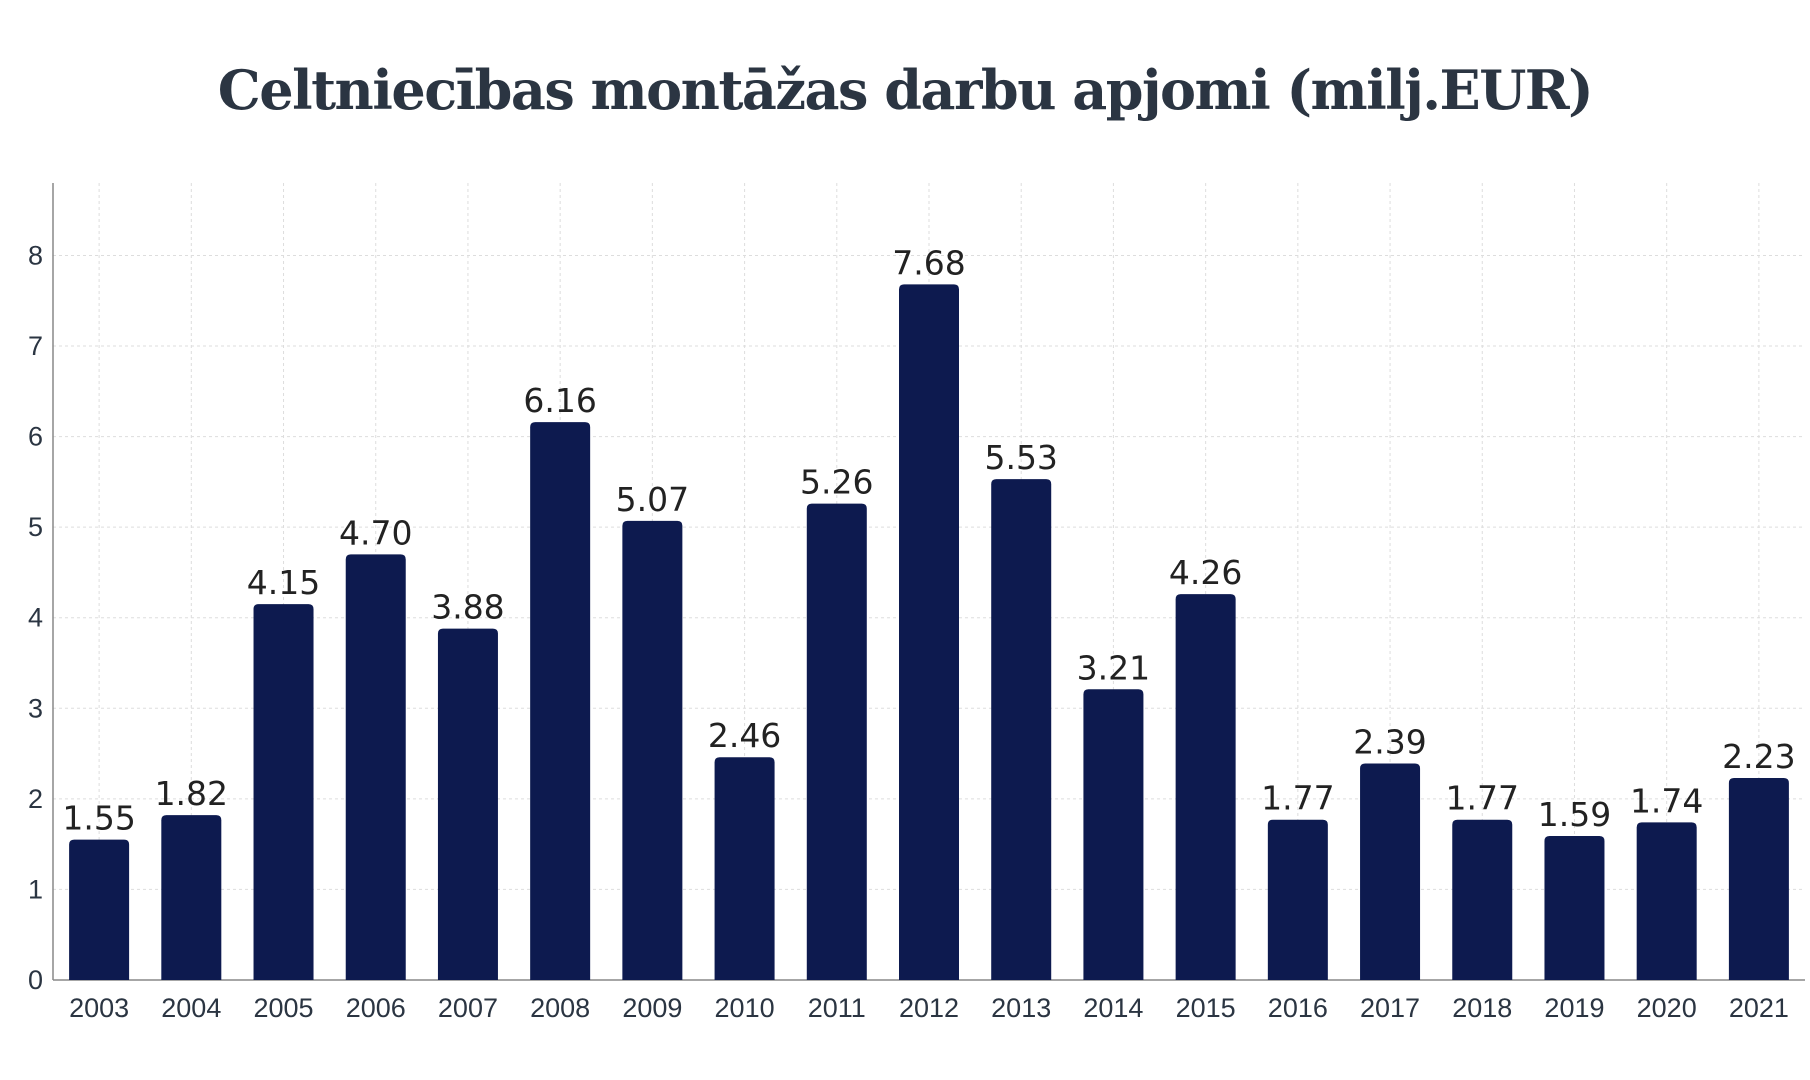 Image resolution: width=1810 pixels, height=1080 pixels. What do you see at coordinates (1205, 572) in the screenshot?
I see `data-label-2015: 4.26` at bounding box center [1205, 572].